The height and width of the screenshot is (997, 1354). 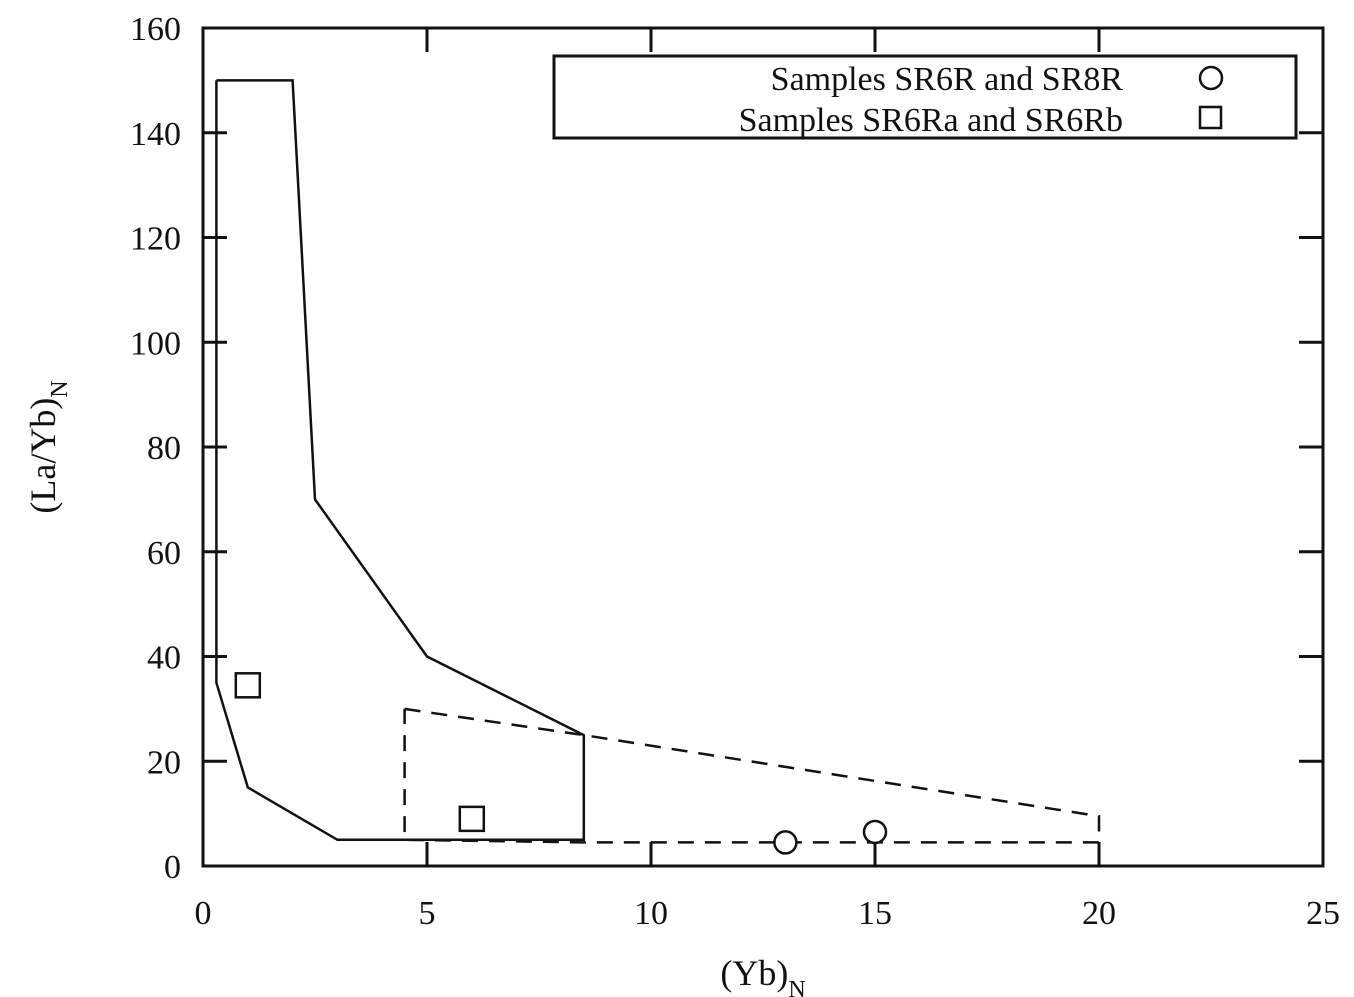 What do you see at coordinates (796, 987) in the screenshot?
I see `x-axis-title-sub: N` at bounding box center [796, 987].